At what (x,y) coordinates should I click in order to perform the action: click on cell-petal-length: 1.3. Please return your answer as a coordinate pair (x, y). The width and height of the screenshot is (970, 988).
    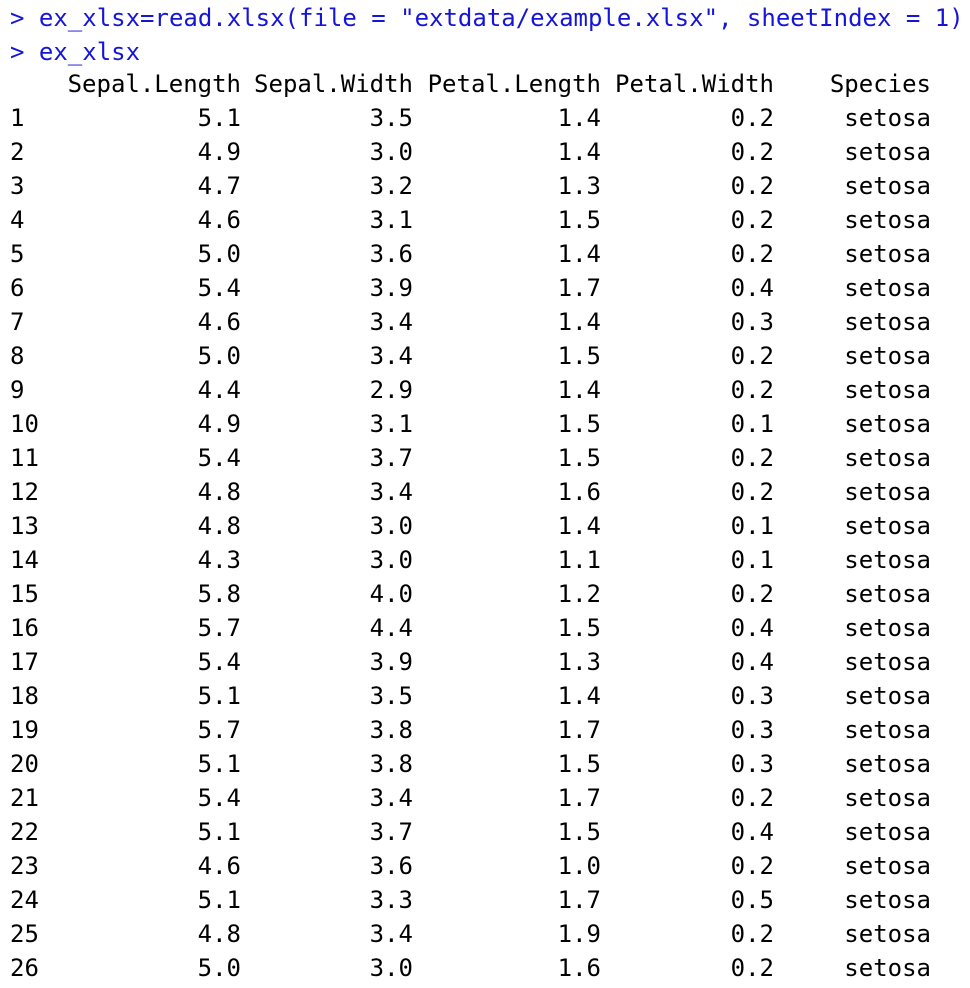
    Looking at the image, I should click on (579, 186).